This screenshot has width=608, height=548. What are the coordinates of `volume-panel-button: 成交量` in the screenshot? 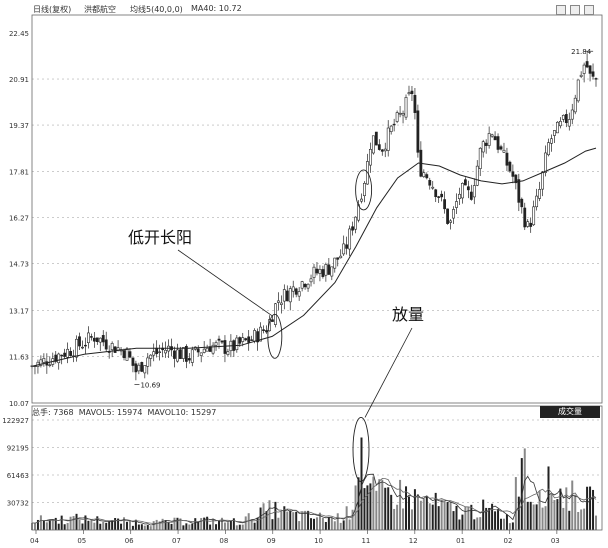 It's located at (570, 412).